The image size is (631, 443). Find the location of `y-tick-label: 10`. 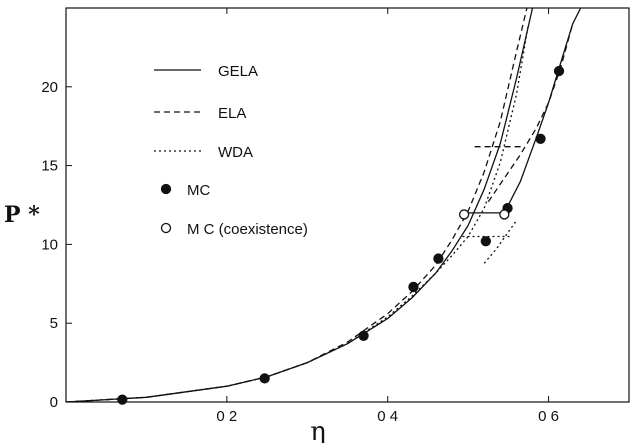

y-tick-label: 10 is located at coordinates (49, 244).